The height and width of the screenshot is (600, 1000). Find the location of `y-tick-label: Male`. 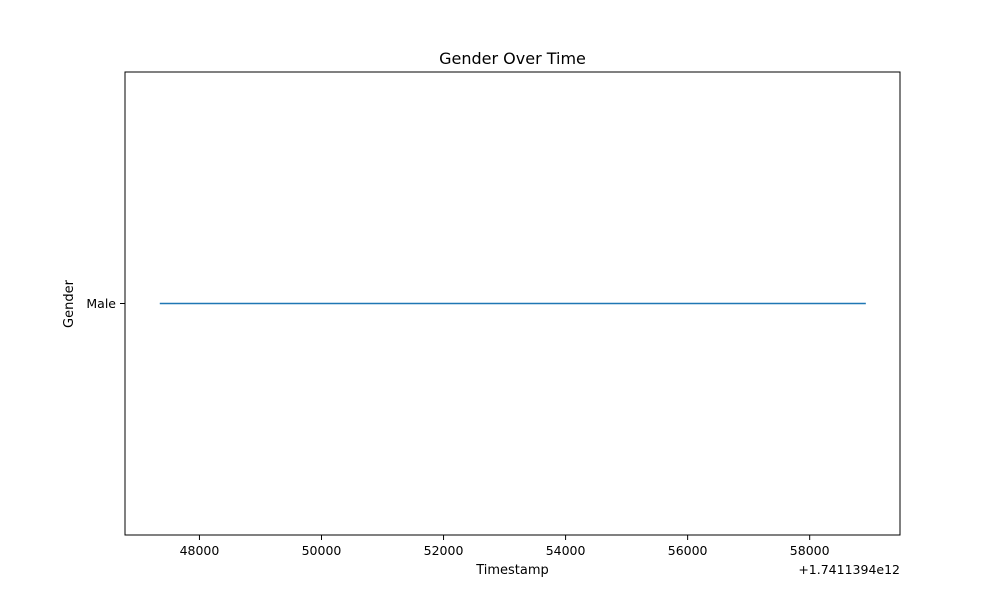

y-tick-label: Male is located at coordinates (101, 303).